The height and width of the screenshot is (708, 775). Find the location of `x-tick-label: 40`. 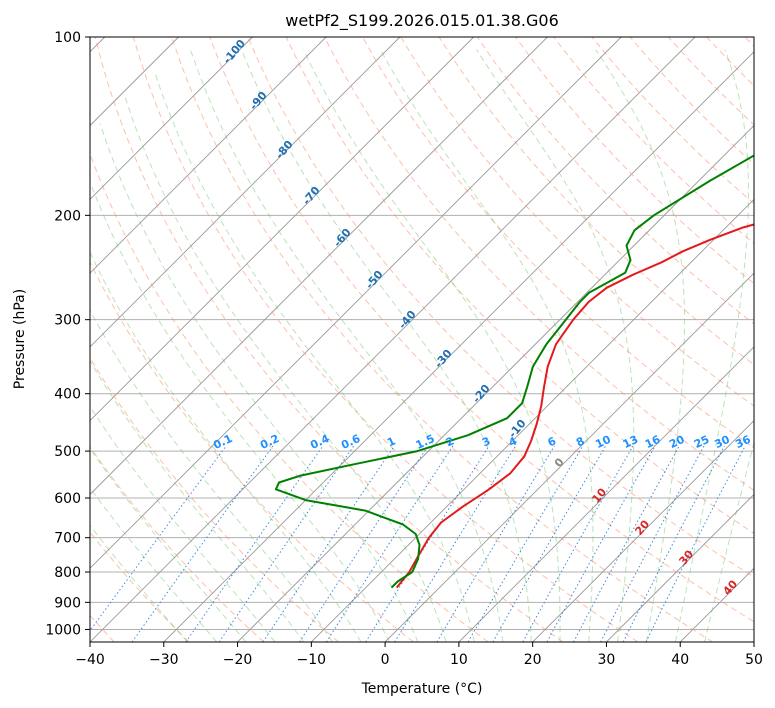

x-tick-label: 40 is located at coordinates (680, 660).